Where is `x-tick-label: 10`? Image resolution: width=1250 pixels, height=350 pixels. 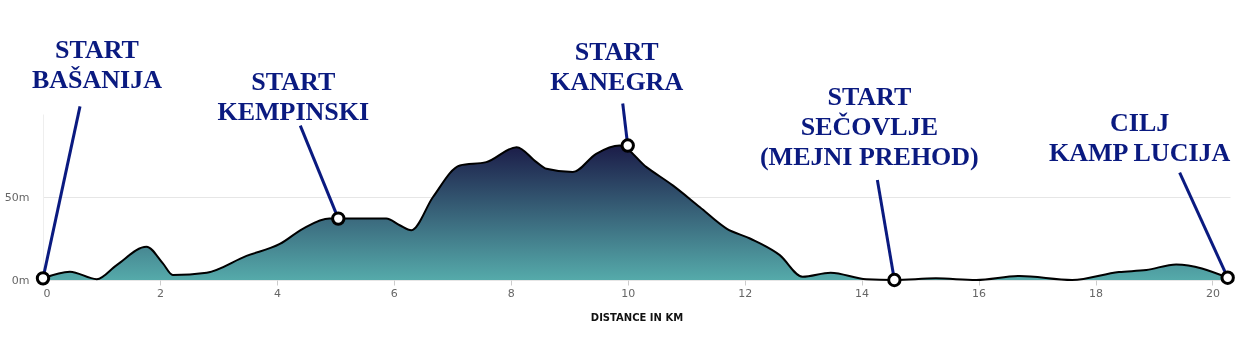 x-tick-label: 10 is located at coordinates (628, 293).